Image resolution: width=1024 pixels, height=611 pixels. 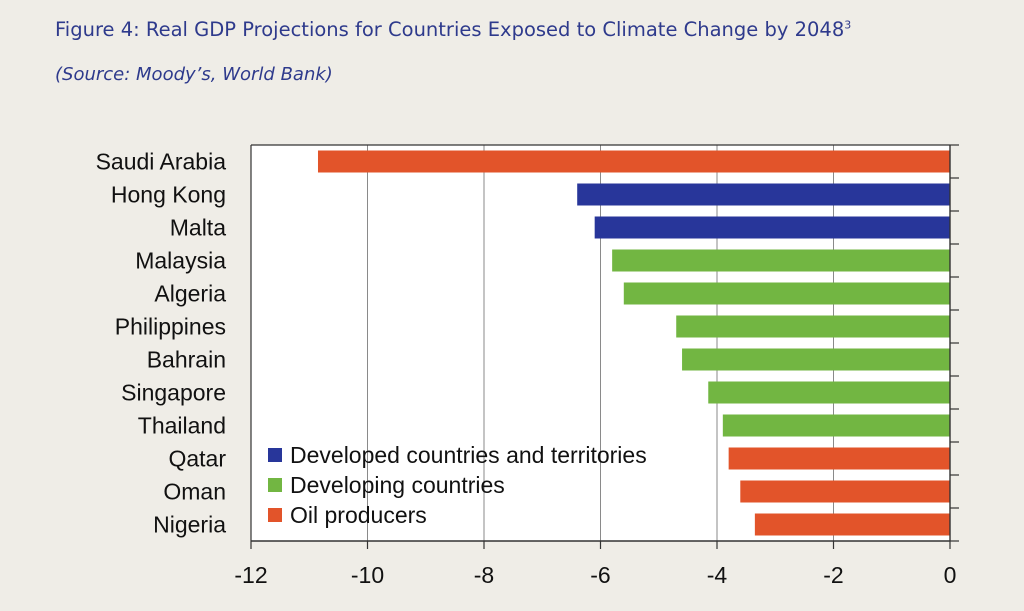 I want to click on category-label: Saudi Arabia, so click(x=161, y=162).